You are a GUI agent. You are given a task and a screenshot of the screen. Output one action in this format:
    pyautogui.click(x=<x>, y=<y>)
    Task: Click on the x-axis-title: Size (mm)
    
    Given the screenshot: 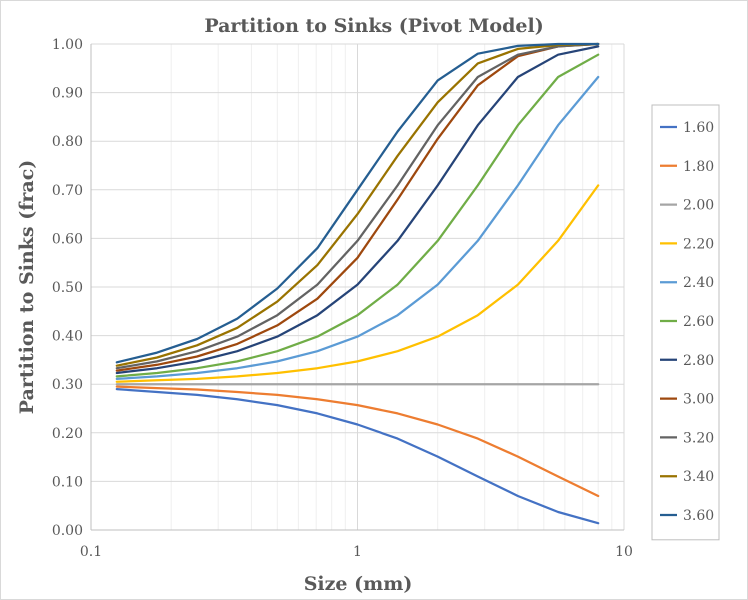 What is the action you would take?
    pyautogui.click(x=358, y=584)
    